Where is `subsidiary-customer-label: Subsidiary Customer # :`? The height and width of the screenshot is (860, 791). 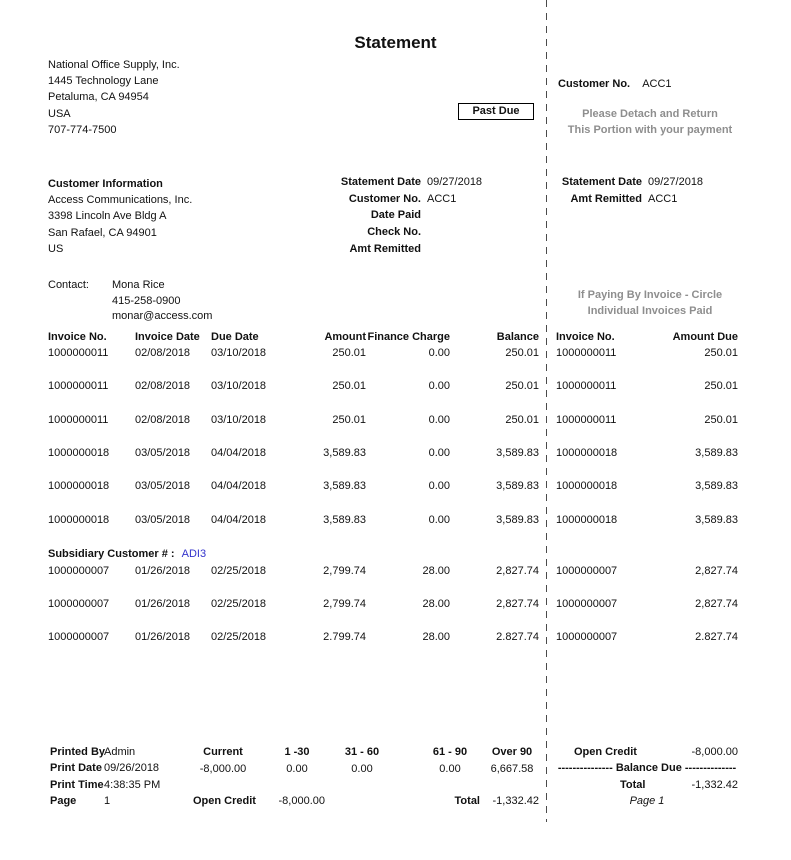
subsidiary-customer-label: Subsidiary Customer # : is located at coordinates (111, 554).